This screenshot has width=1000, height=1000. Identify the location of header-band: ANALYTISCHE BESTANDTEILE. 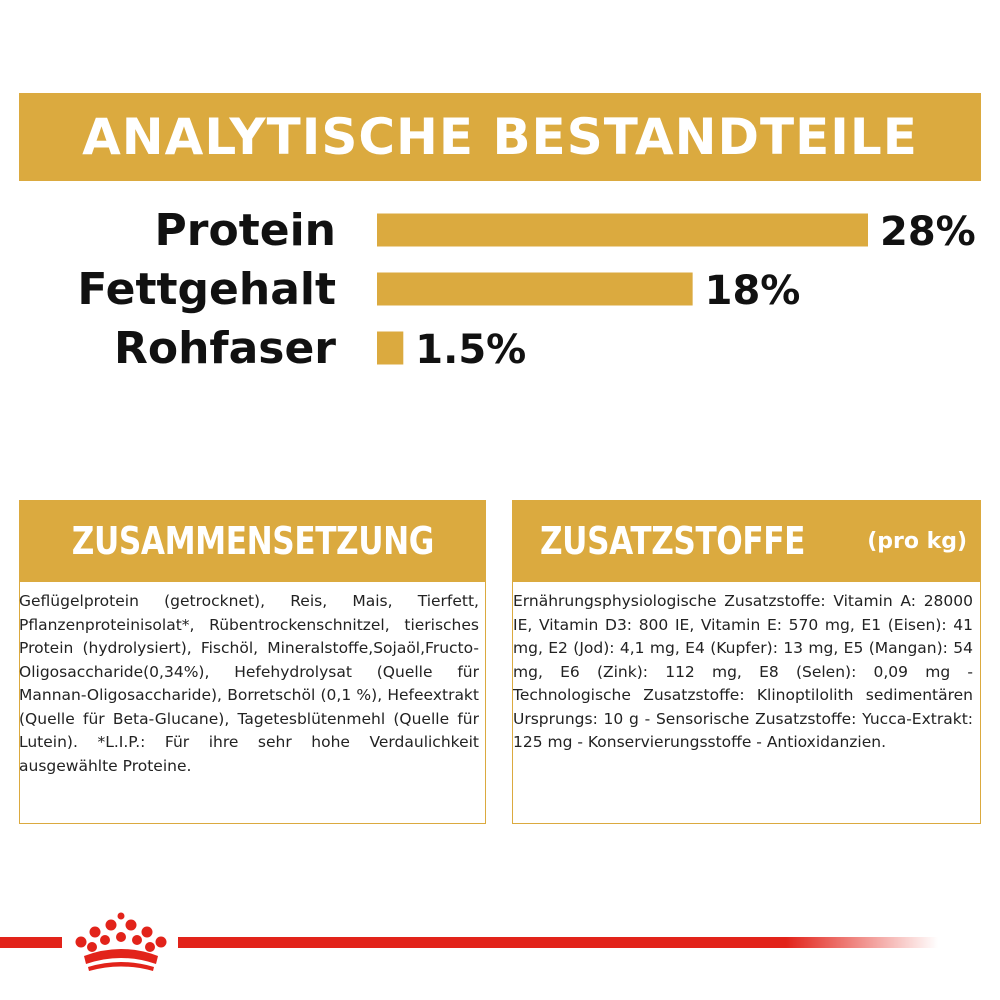
(500, 137).